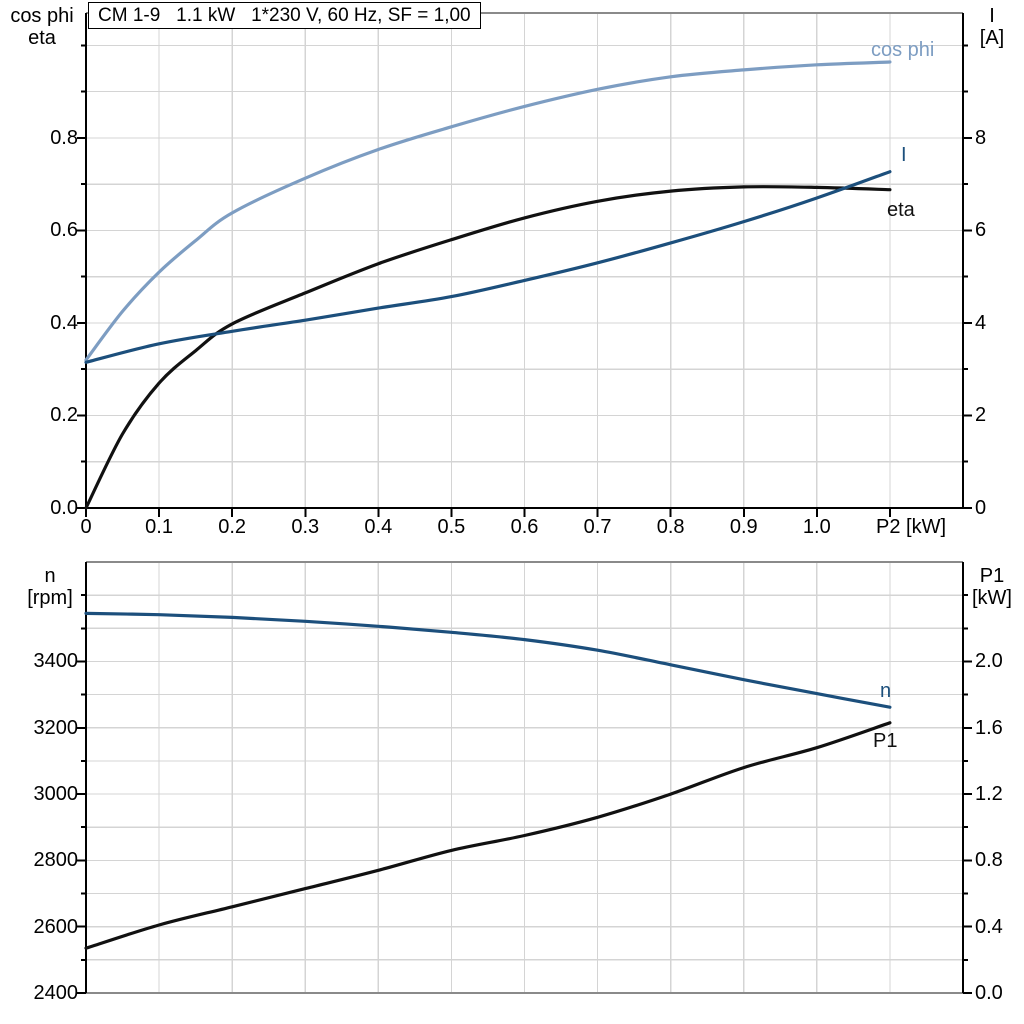 This screenshot has height=1024, width=1024. Describe the element at coordinates (992, 598) in the screenshot. I see `axis-title-line: [kW]` at that location.